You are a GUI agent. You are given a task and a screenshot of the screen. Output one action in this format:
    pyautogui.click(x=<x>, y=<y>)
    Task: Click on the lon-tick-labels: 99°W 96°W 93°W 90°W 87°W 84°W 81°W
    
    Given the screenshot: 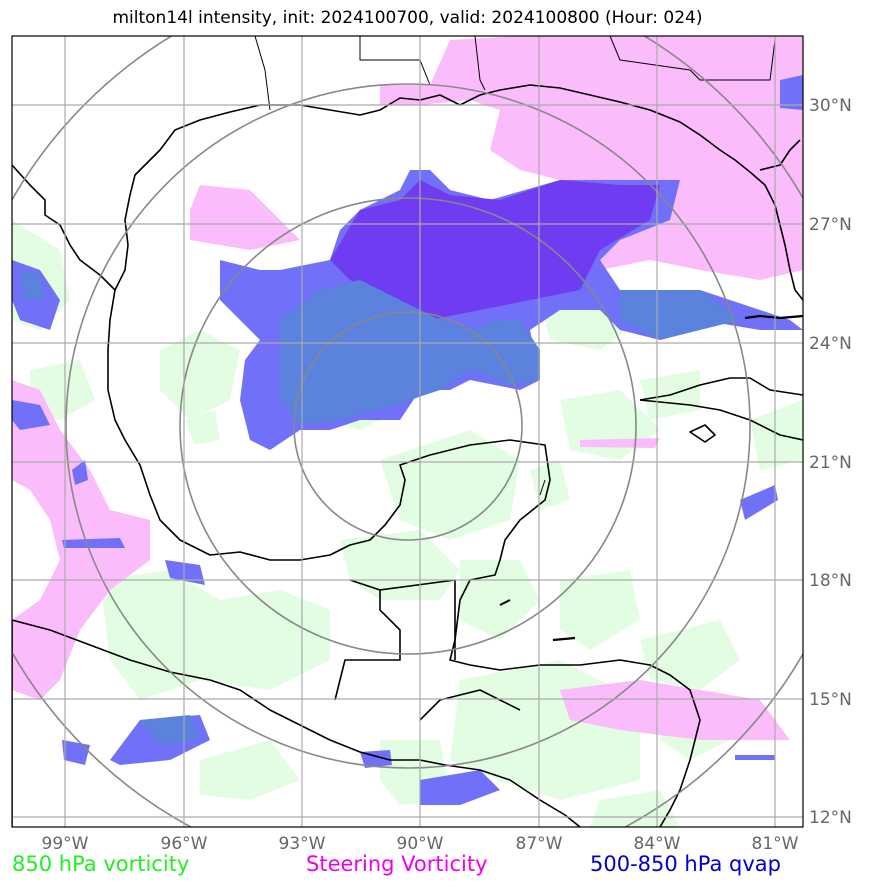 What is the action you would take?
    pyautogui.click(x=420, y=844)
    